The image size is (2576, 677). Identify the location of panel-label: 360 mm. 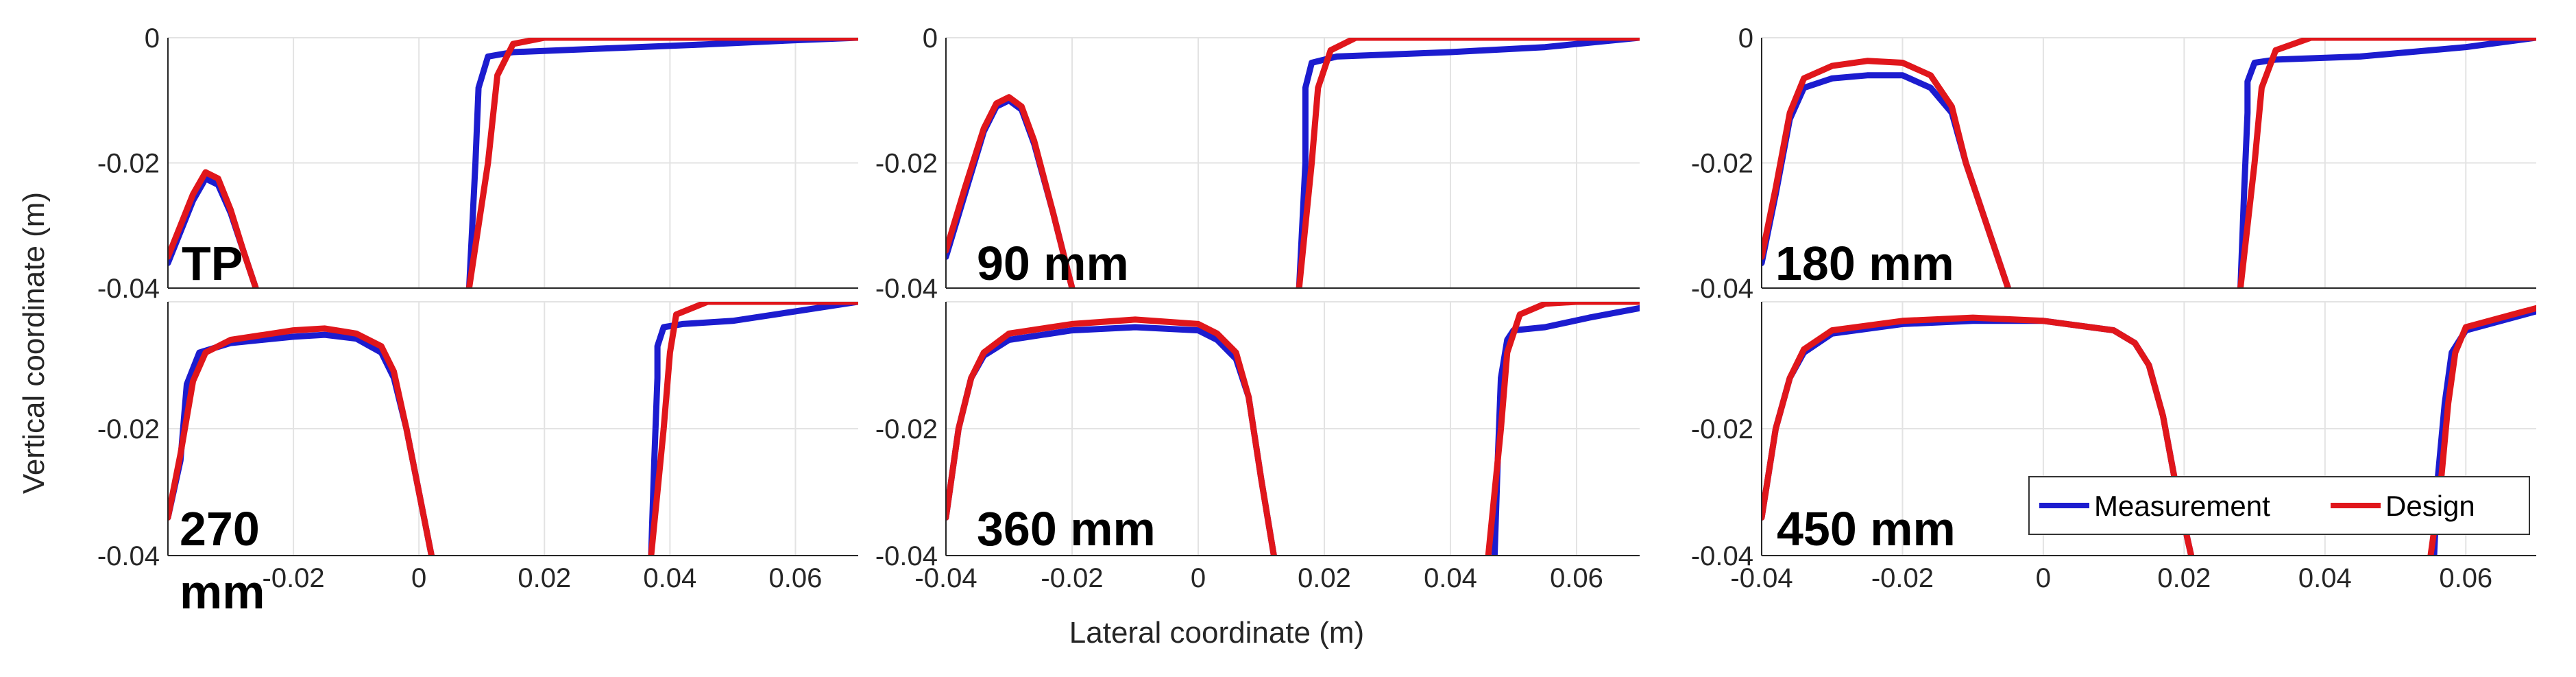
(1066, 529).